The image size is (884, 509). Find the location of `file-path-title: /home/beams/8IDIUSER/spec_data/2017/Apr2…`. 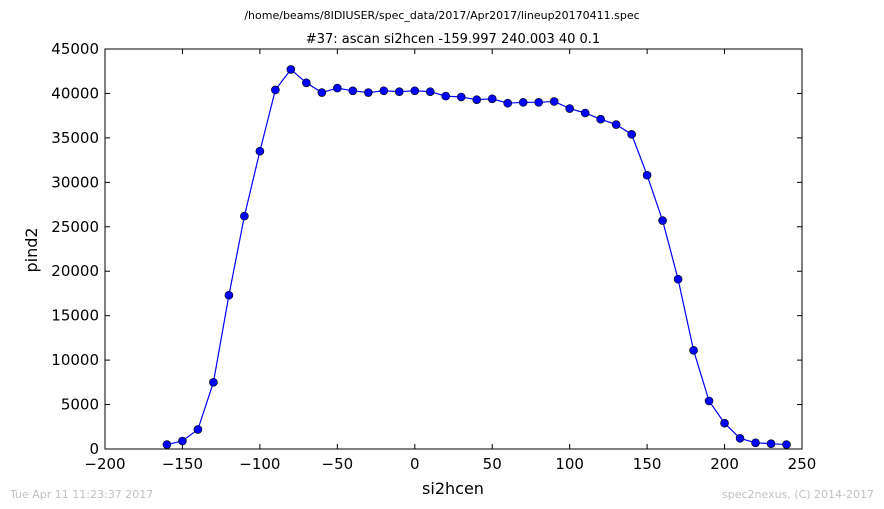

file-path-title: /home/beams/8IDIUSER/spec_data/2017/Apr2… is located at coordinates (442, 15).